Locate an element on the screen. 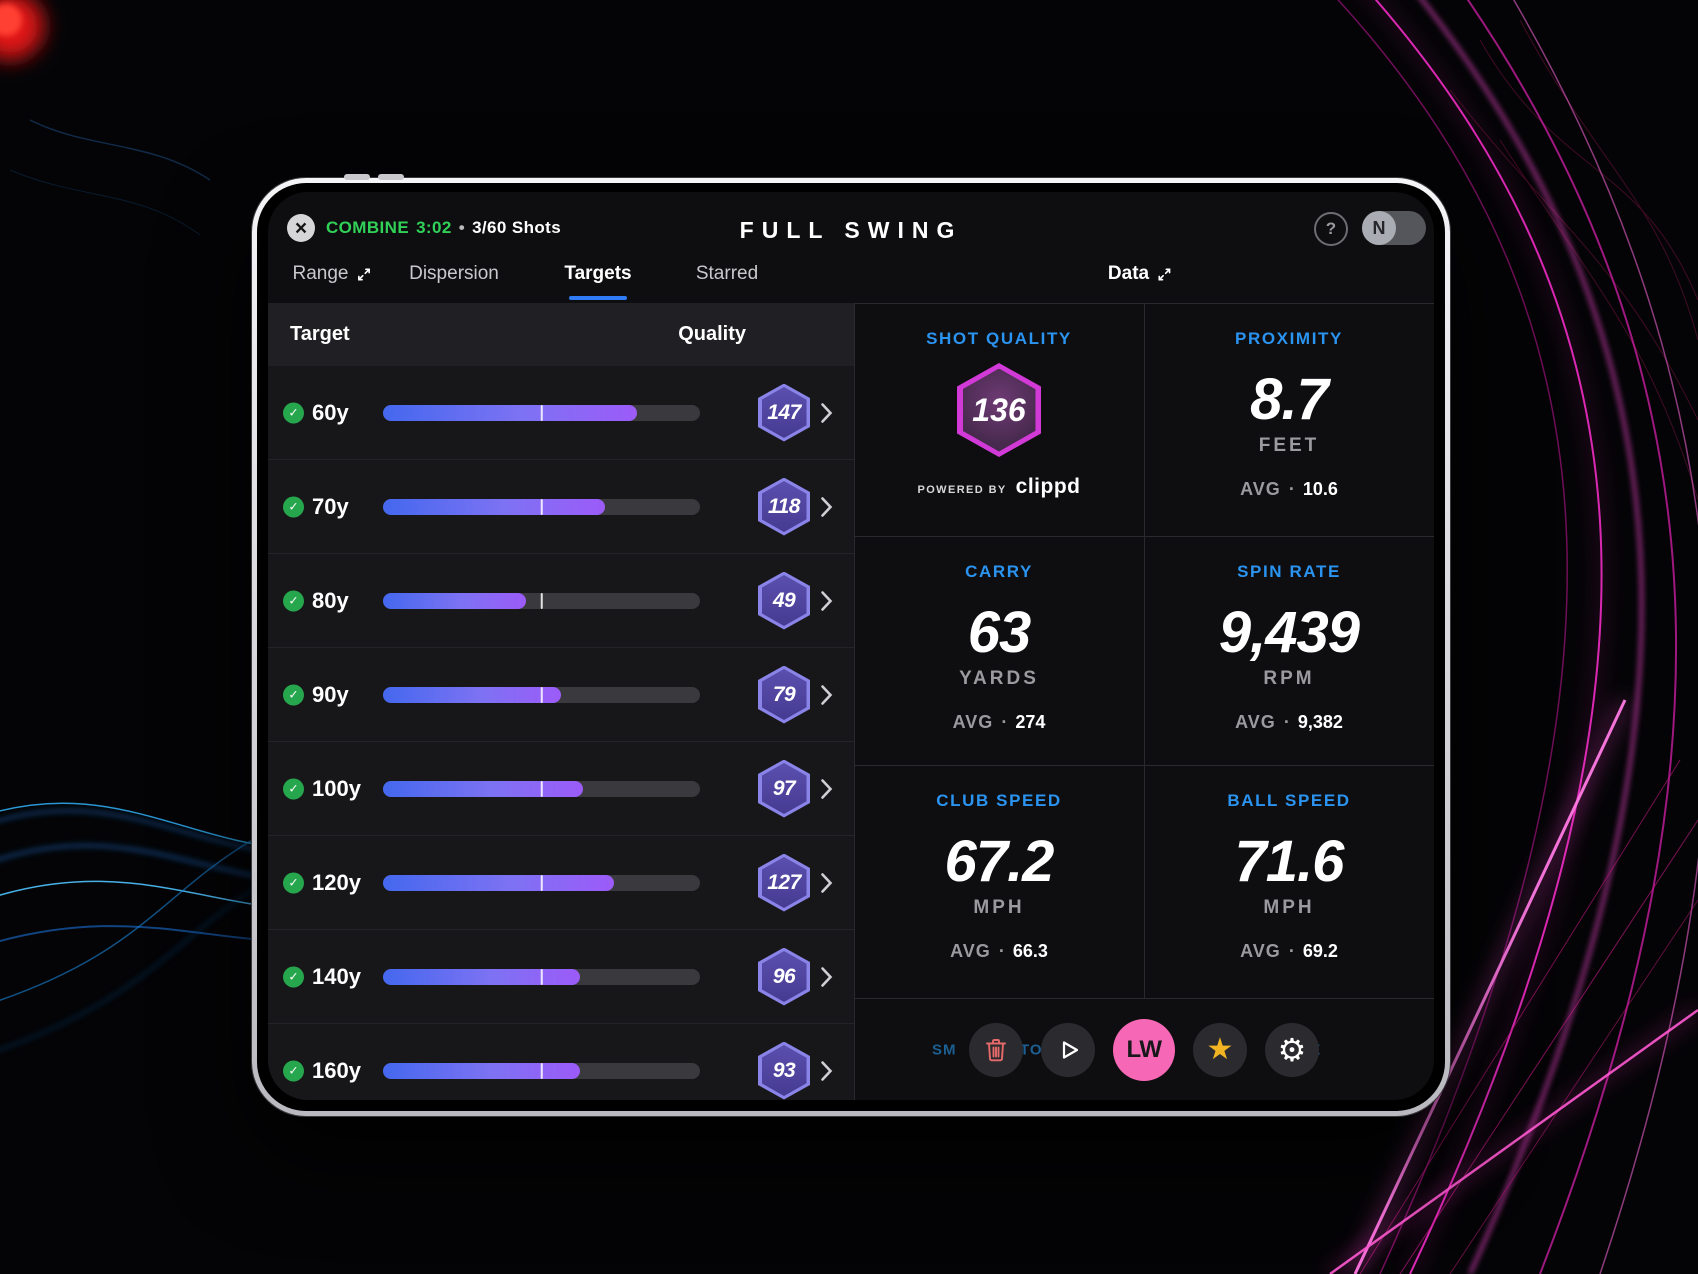  help-icon: ? is located at coordinates (1331, 229).